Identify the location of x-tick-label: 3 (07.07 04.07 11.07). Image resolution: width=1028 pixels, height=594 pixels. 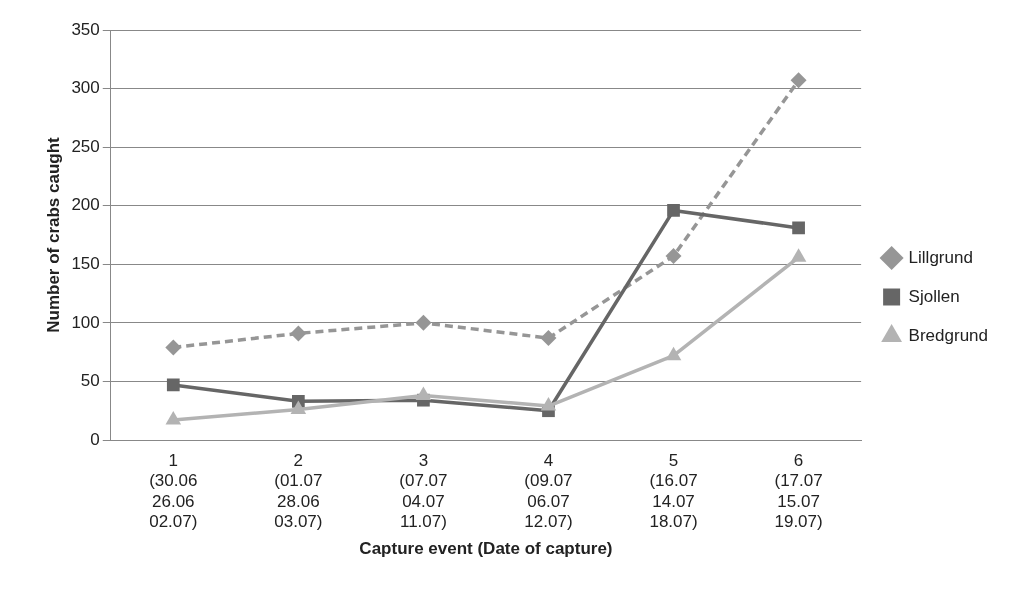
(423, 491).